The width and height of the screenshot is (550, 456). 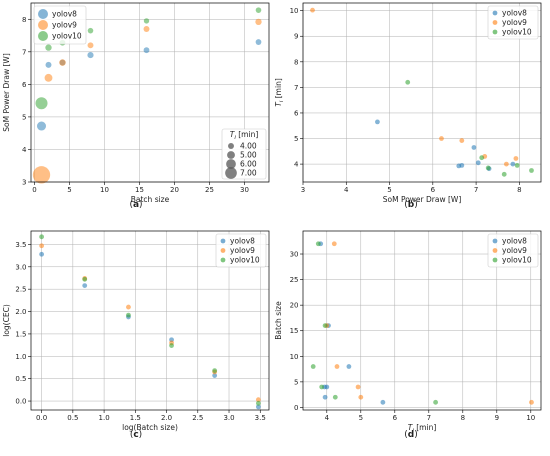 I want to click on y-tick-label: 4, so click(x=296, y=165).